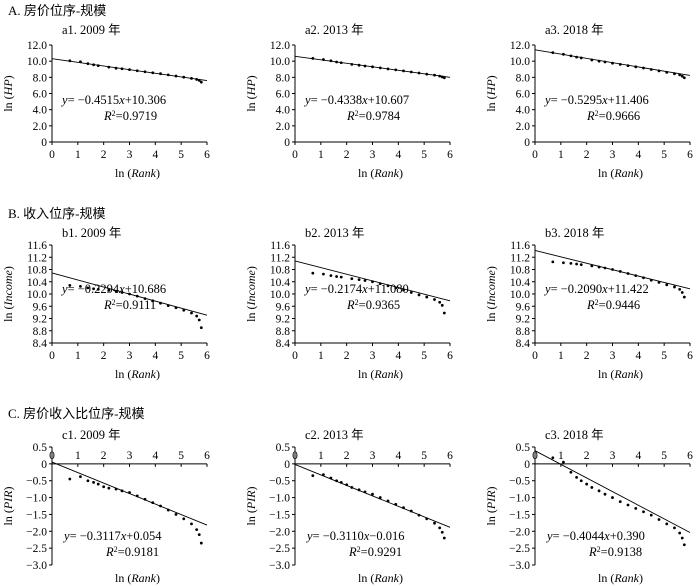  What do you see at coordinates (283, 320) in the screenshot?
I see `y-tick-label: 9.2` at bounding box center [283, 320].